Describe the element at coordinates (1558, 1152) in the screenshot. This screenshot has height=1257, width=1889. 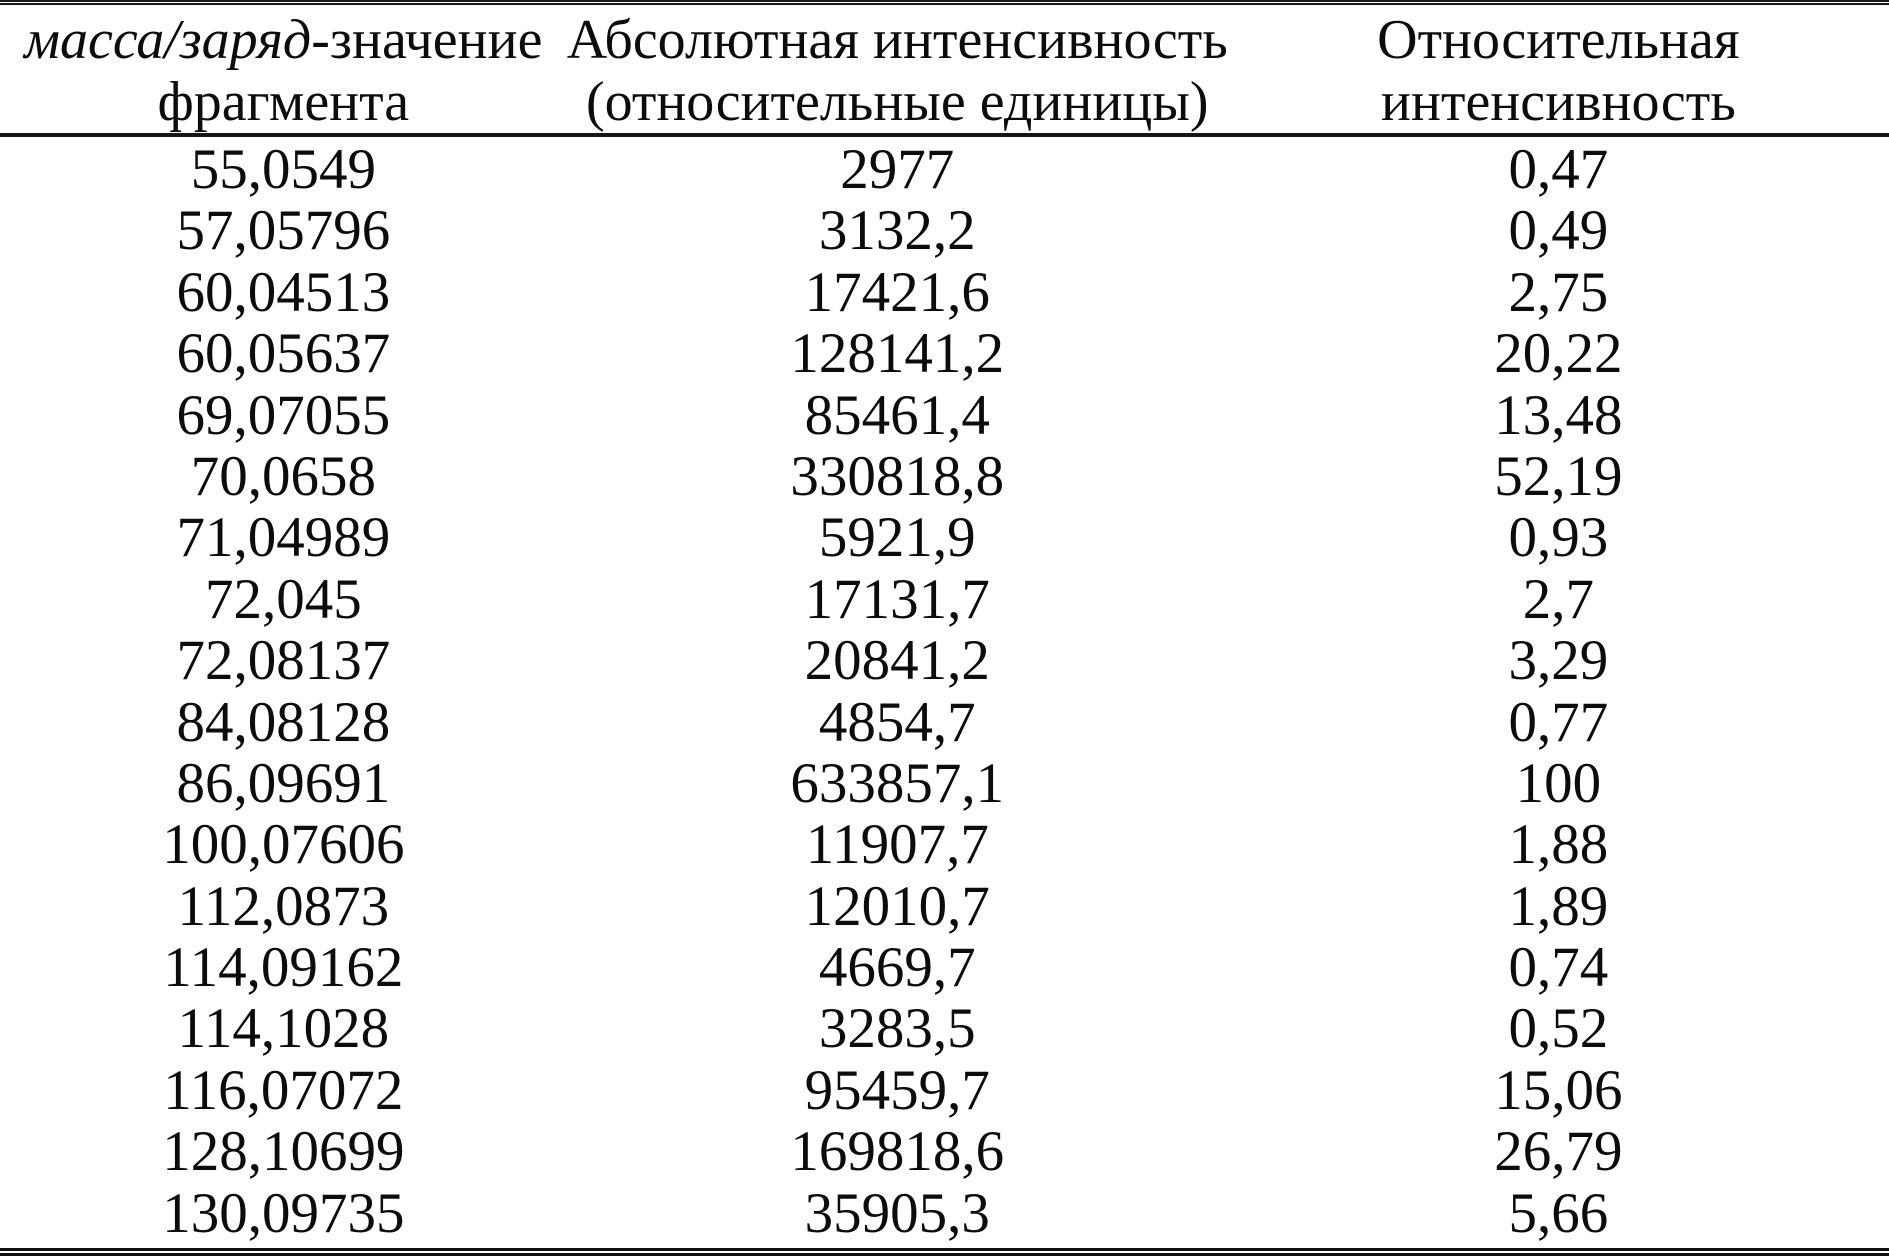
I see `table-cell: 26,79` at that location.